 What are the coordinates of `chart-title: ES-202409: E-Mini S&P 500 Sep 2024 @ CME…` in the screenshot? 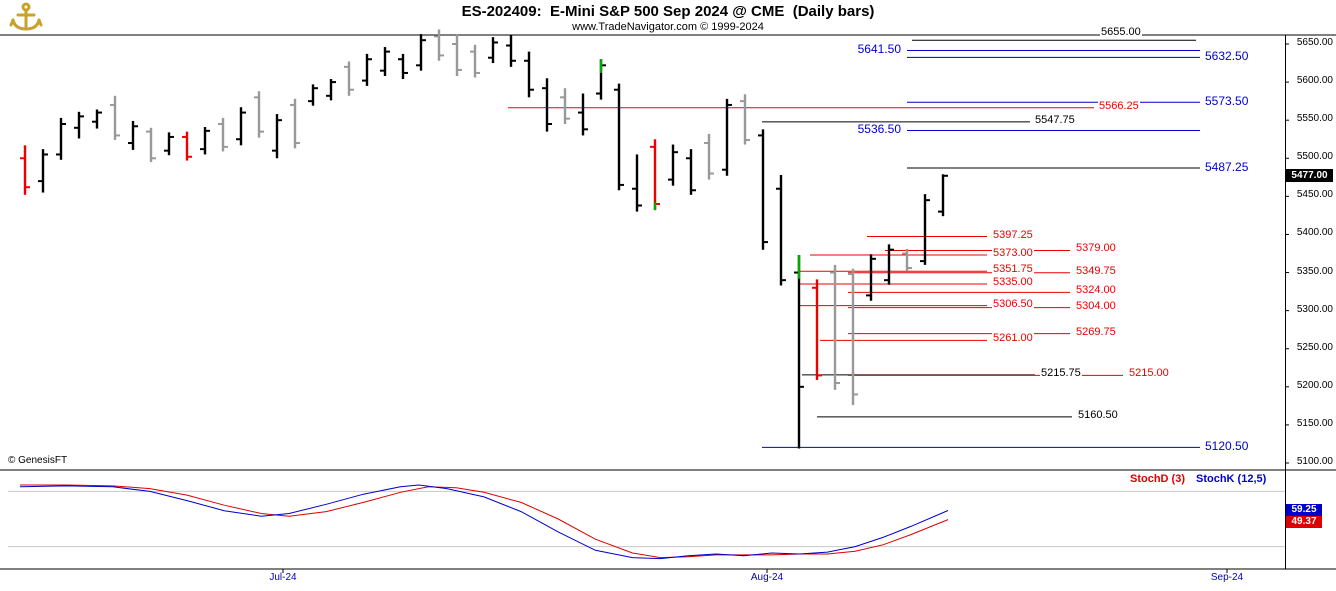 It's located at (668, 11).